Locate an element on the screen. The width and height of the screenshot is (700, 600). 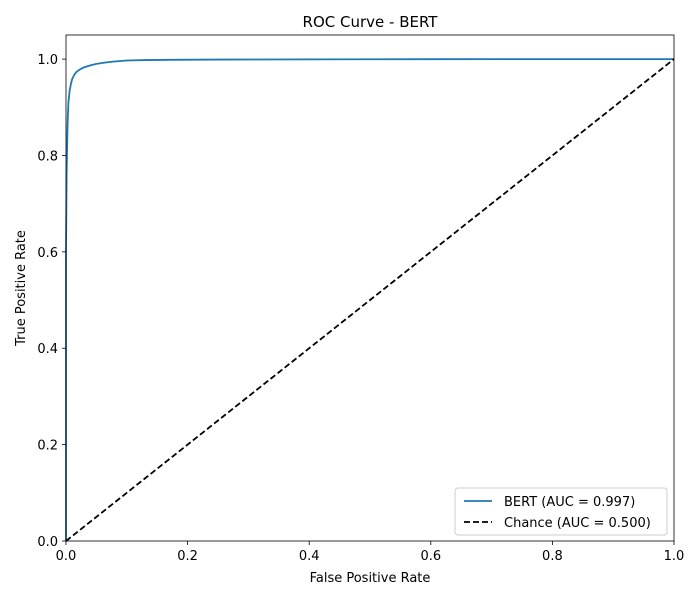
x-tick-label: 1.0 is located at coordinates (674, 556).